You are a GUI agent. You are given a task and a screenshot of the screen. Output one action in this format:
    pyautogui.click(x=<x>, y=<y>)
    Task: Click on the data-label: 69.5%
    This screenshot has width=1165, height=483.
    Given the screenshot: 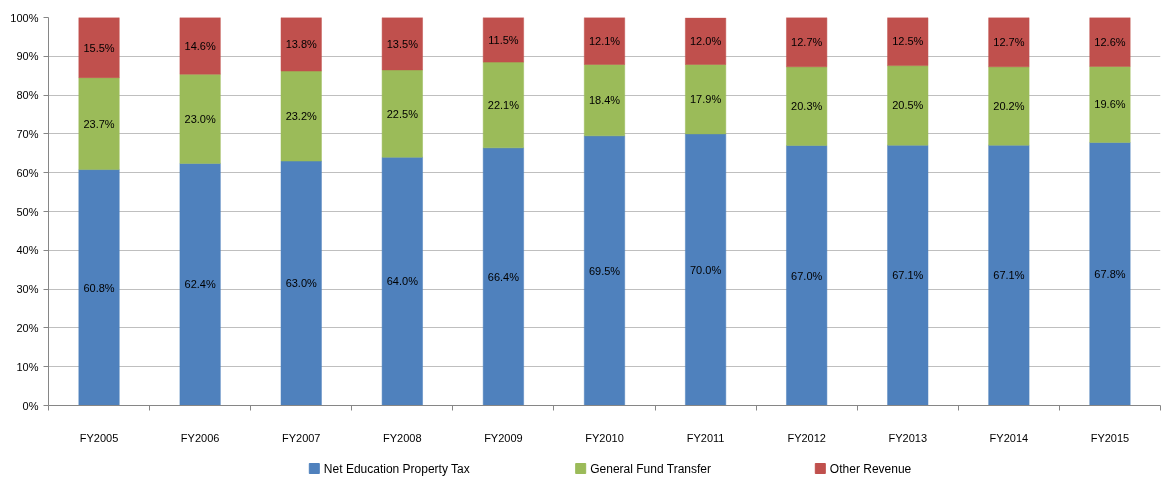 What is the action you would take?
    pyautogui.click(x=604, y=270)
    